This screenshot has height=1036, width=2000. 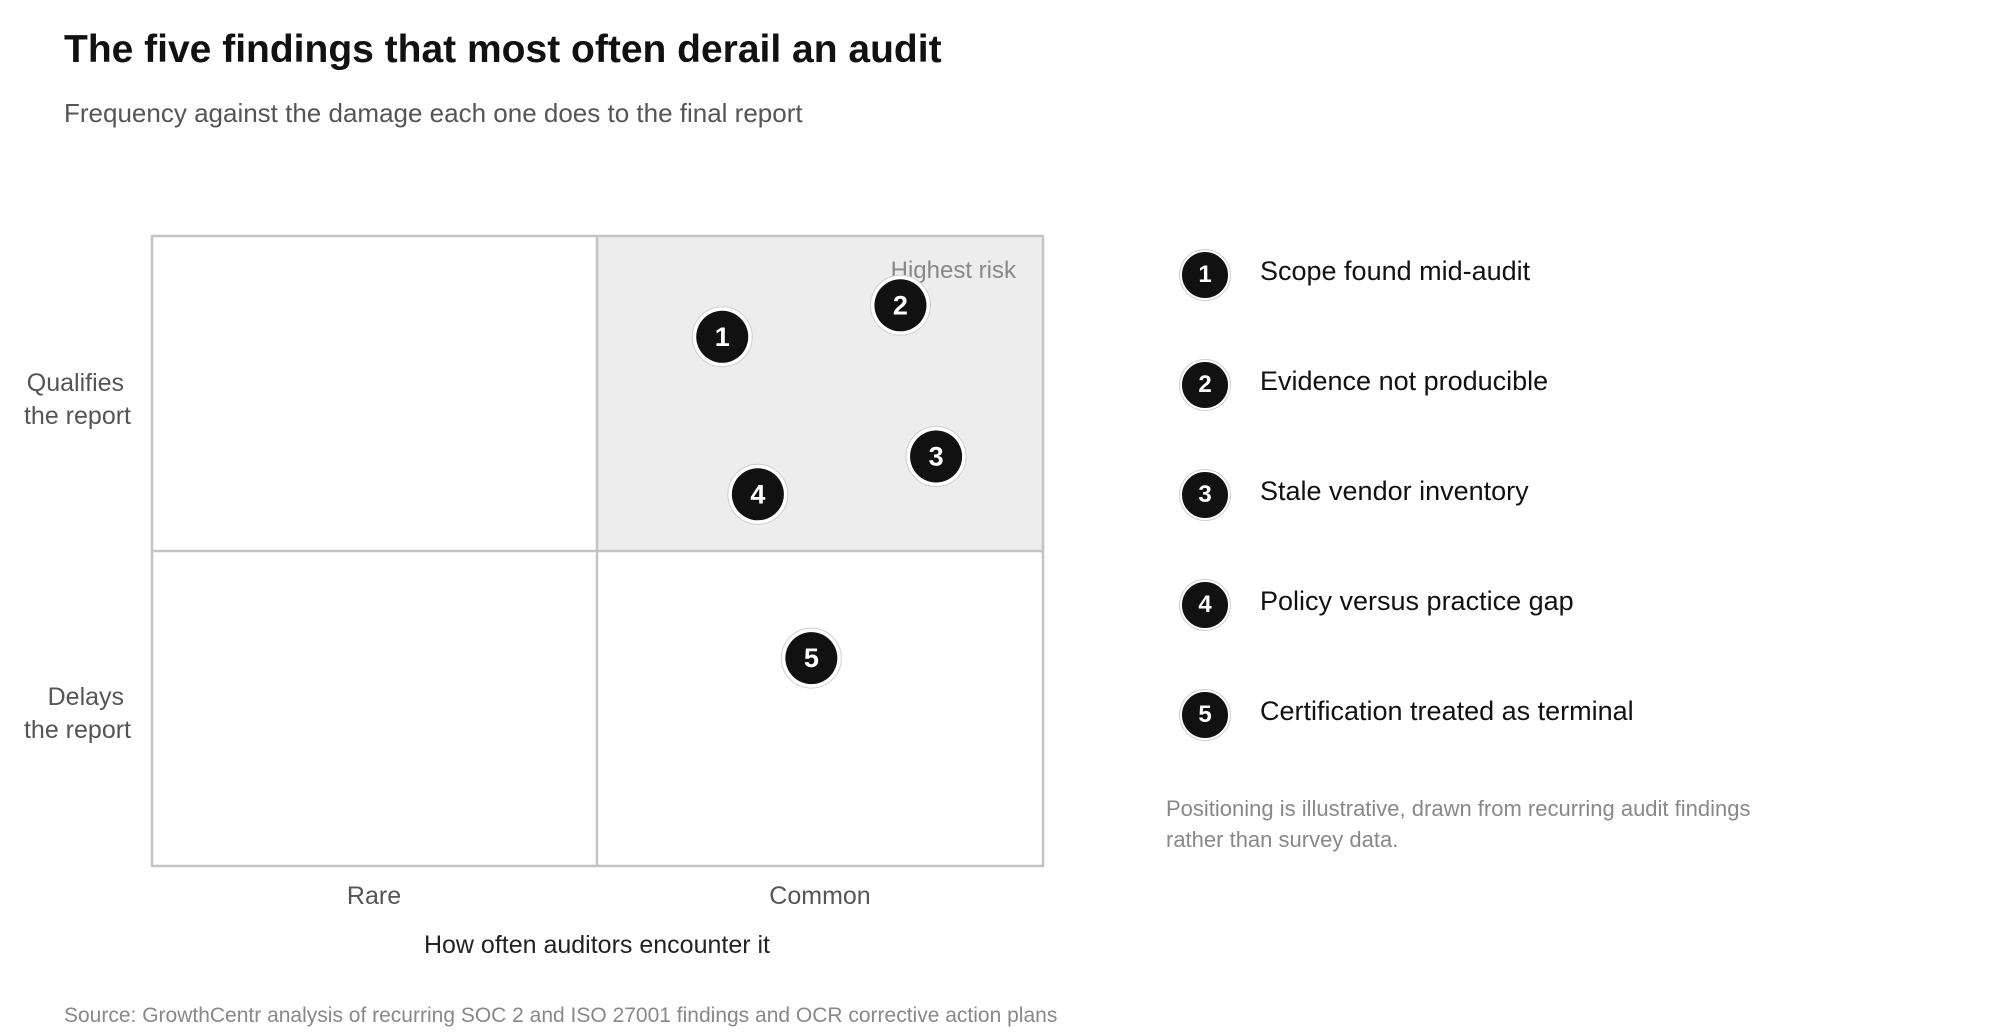 What do you see at coordinates (819, 896) in the screenshot?
I see `x-tick-label-common: Common` at bounding box center [819, 896].